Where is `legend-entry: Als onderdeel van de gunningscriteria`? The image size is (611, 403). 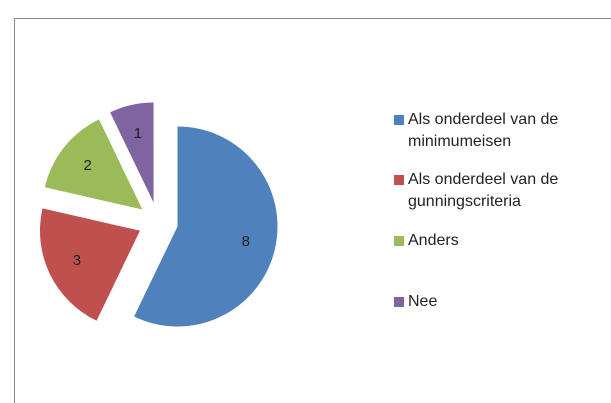 legend-entry: Als onderdeel van de gunningscriteria is located at coordinates (501, 191).